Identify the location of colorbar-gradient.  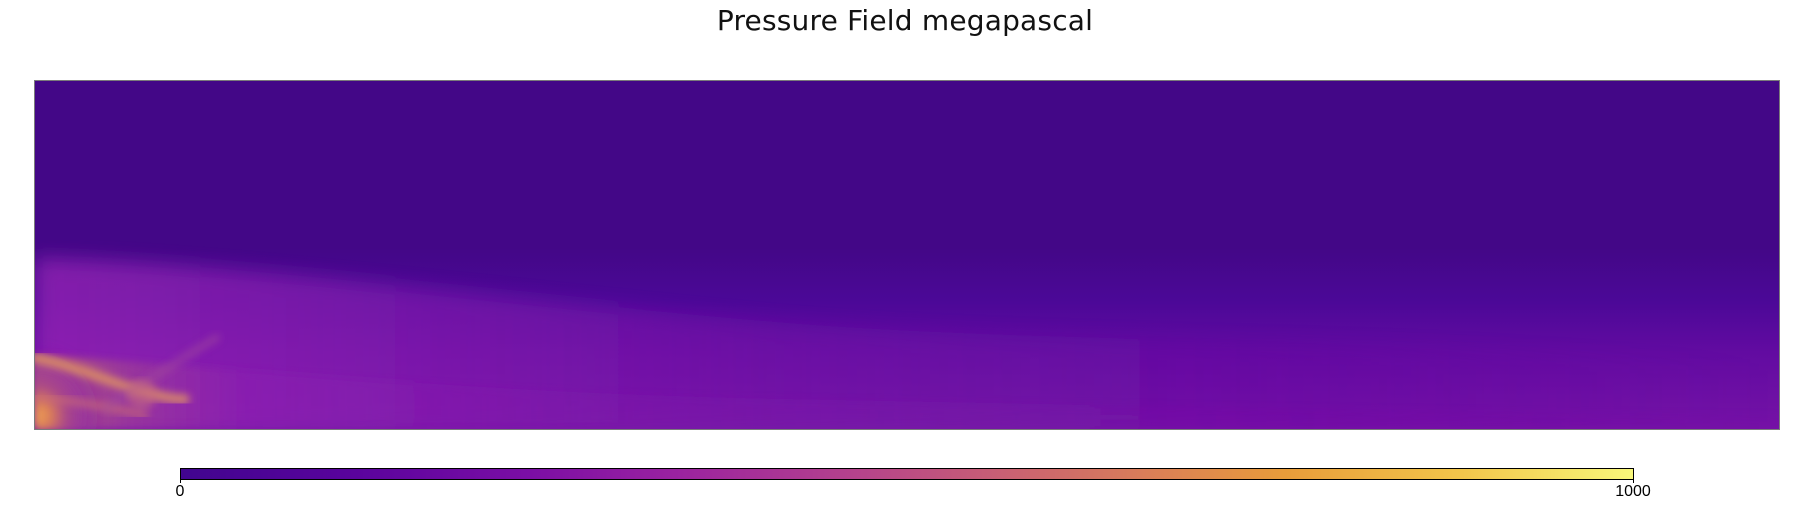
(907, 474).